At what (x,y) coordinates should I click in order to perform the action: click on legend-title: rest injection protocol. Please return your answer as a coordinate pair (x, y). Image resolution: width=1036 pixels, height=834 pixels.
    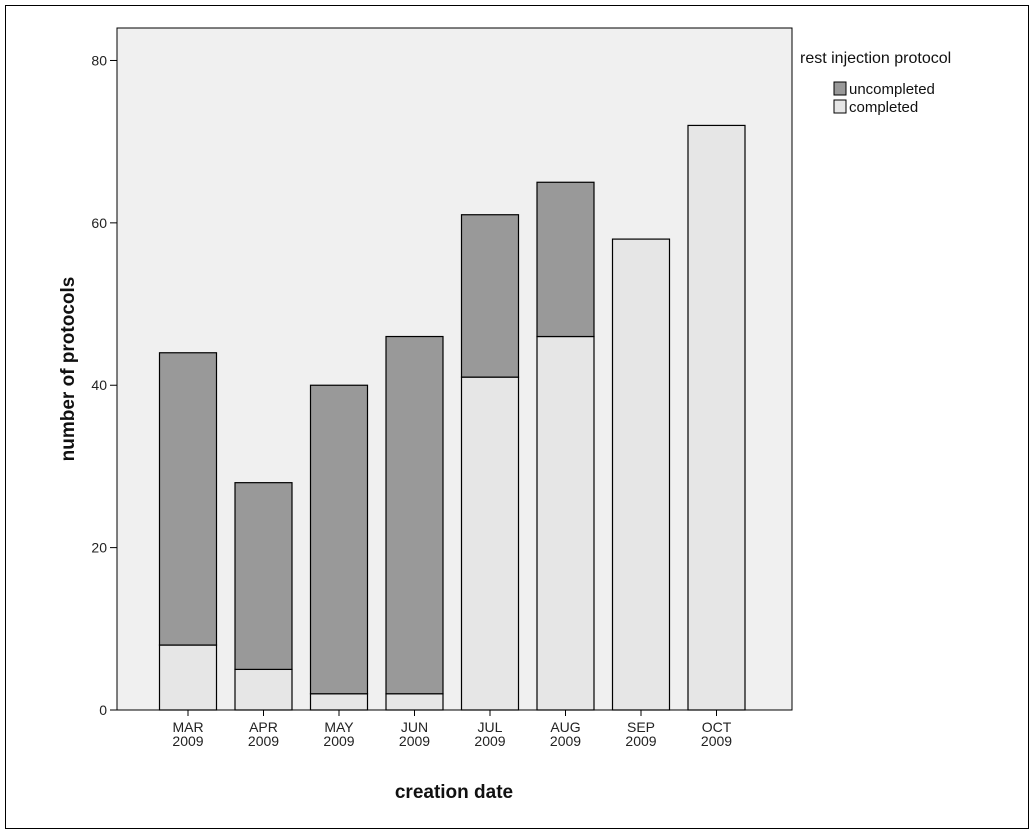
    Looking at the image, I should click on (875, 58).